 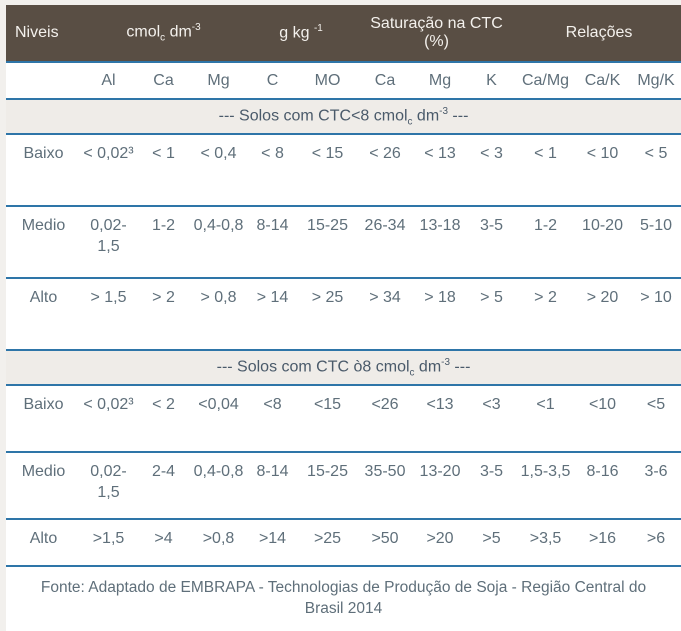 I want to click on header-group-gkg: g kg -1, so click(x=301, y=34).